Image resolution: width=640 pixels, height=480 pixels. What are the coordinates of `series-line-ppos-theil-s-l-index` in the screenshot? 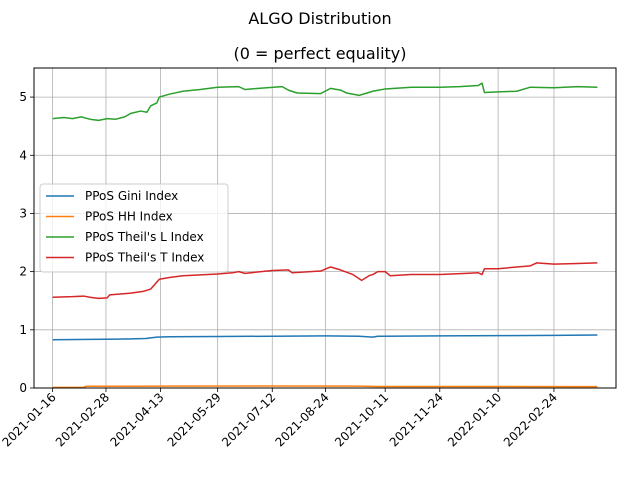 It's located at (325, 102).